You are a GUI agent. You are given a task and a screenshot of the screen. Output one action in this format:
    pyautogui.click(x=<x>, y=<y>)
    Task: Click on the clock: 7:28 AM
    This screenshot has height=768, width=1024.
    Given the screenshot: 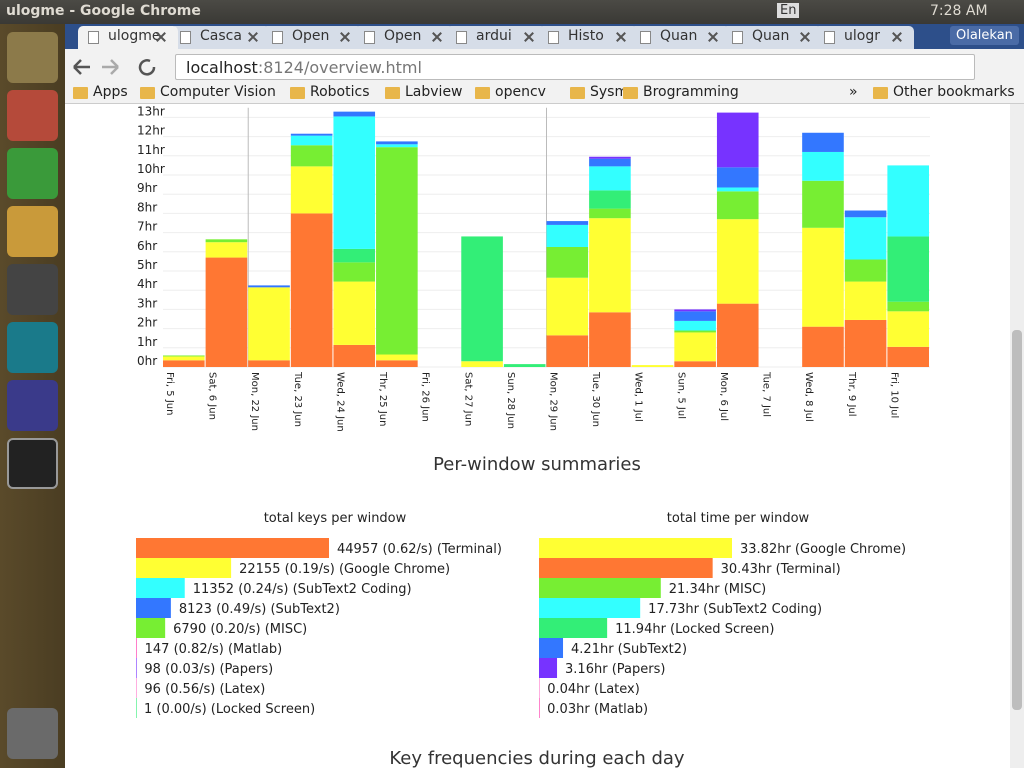 What is the action you would take?
    pyautogui.click(x=959, y=11)
    